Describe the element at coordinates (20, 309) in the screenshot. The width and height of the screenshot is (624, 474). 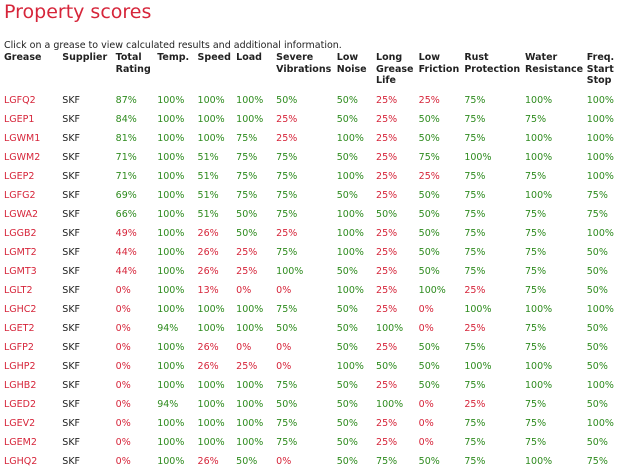
I see `grease-link: LGHC2` at that location.